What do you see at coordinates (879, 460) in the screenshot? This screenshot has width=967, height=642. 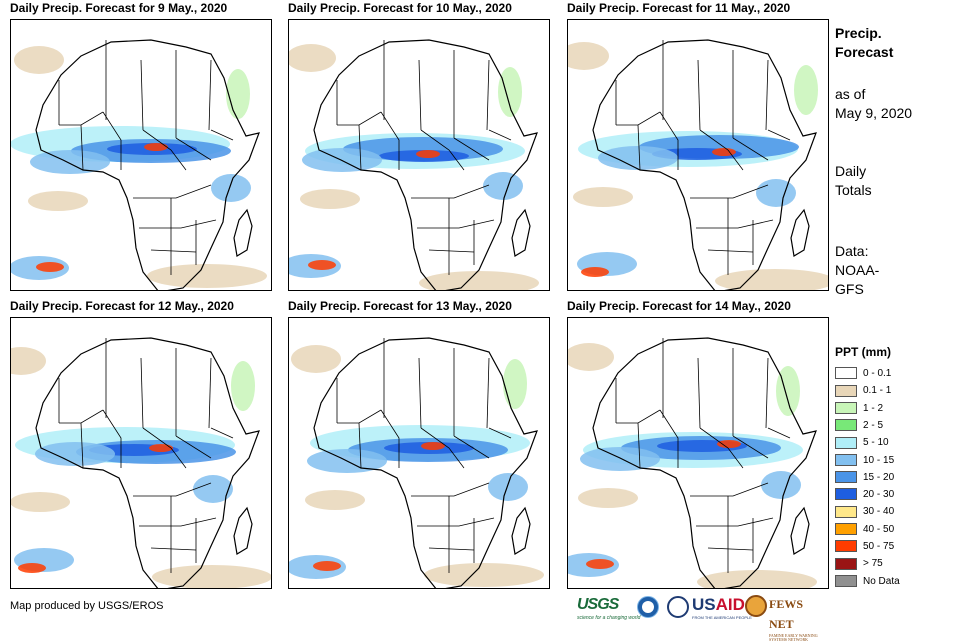 I see `legend-label: 10 - 15` at bounding box center [879, 460].